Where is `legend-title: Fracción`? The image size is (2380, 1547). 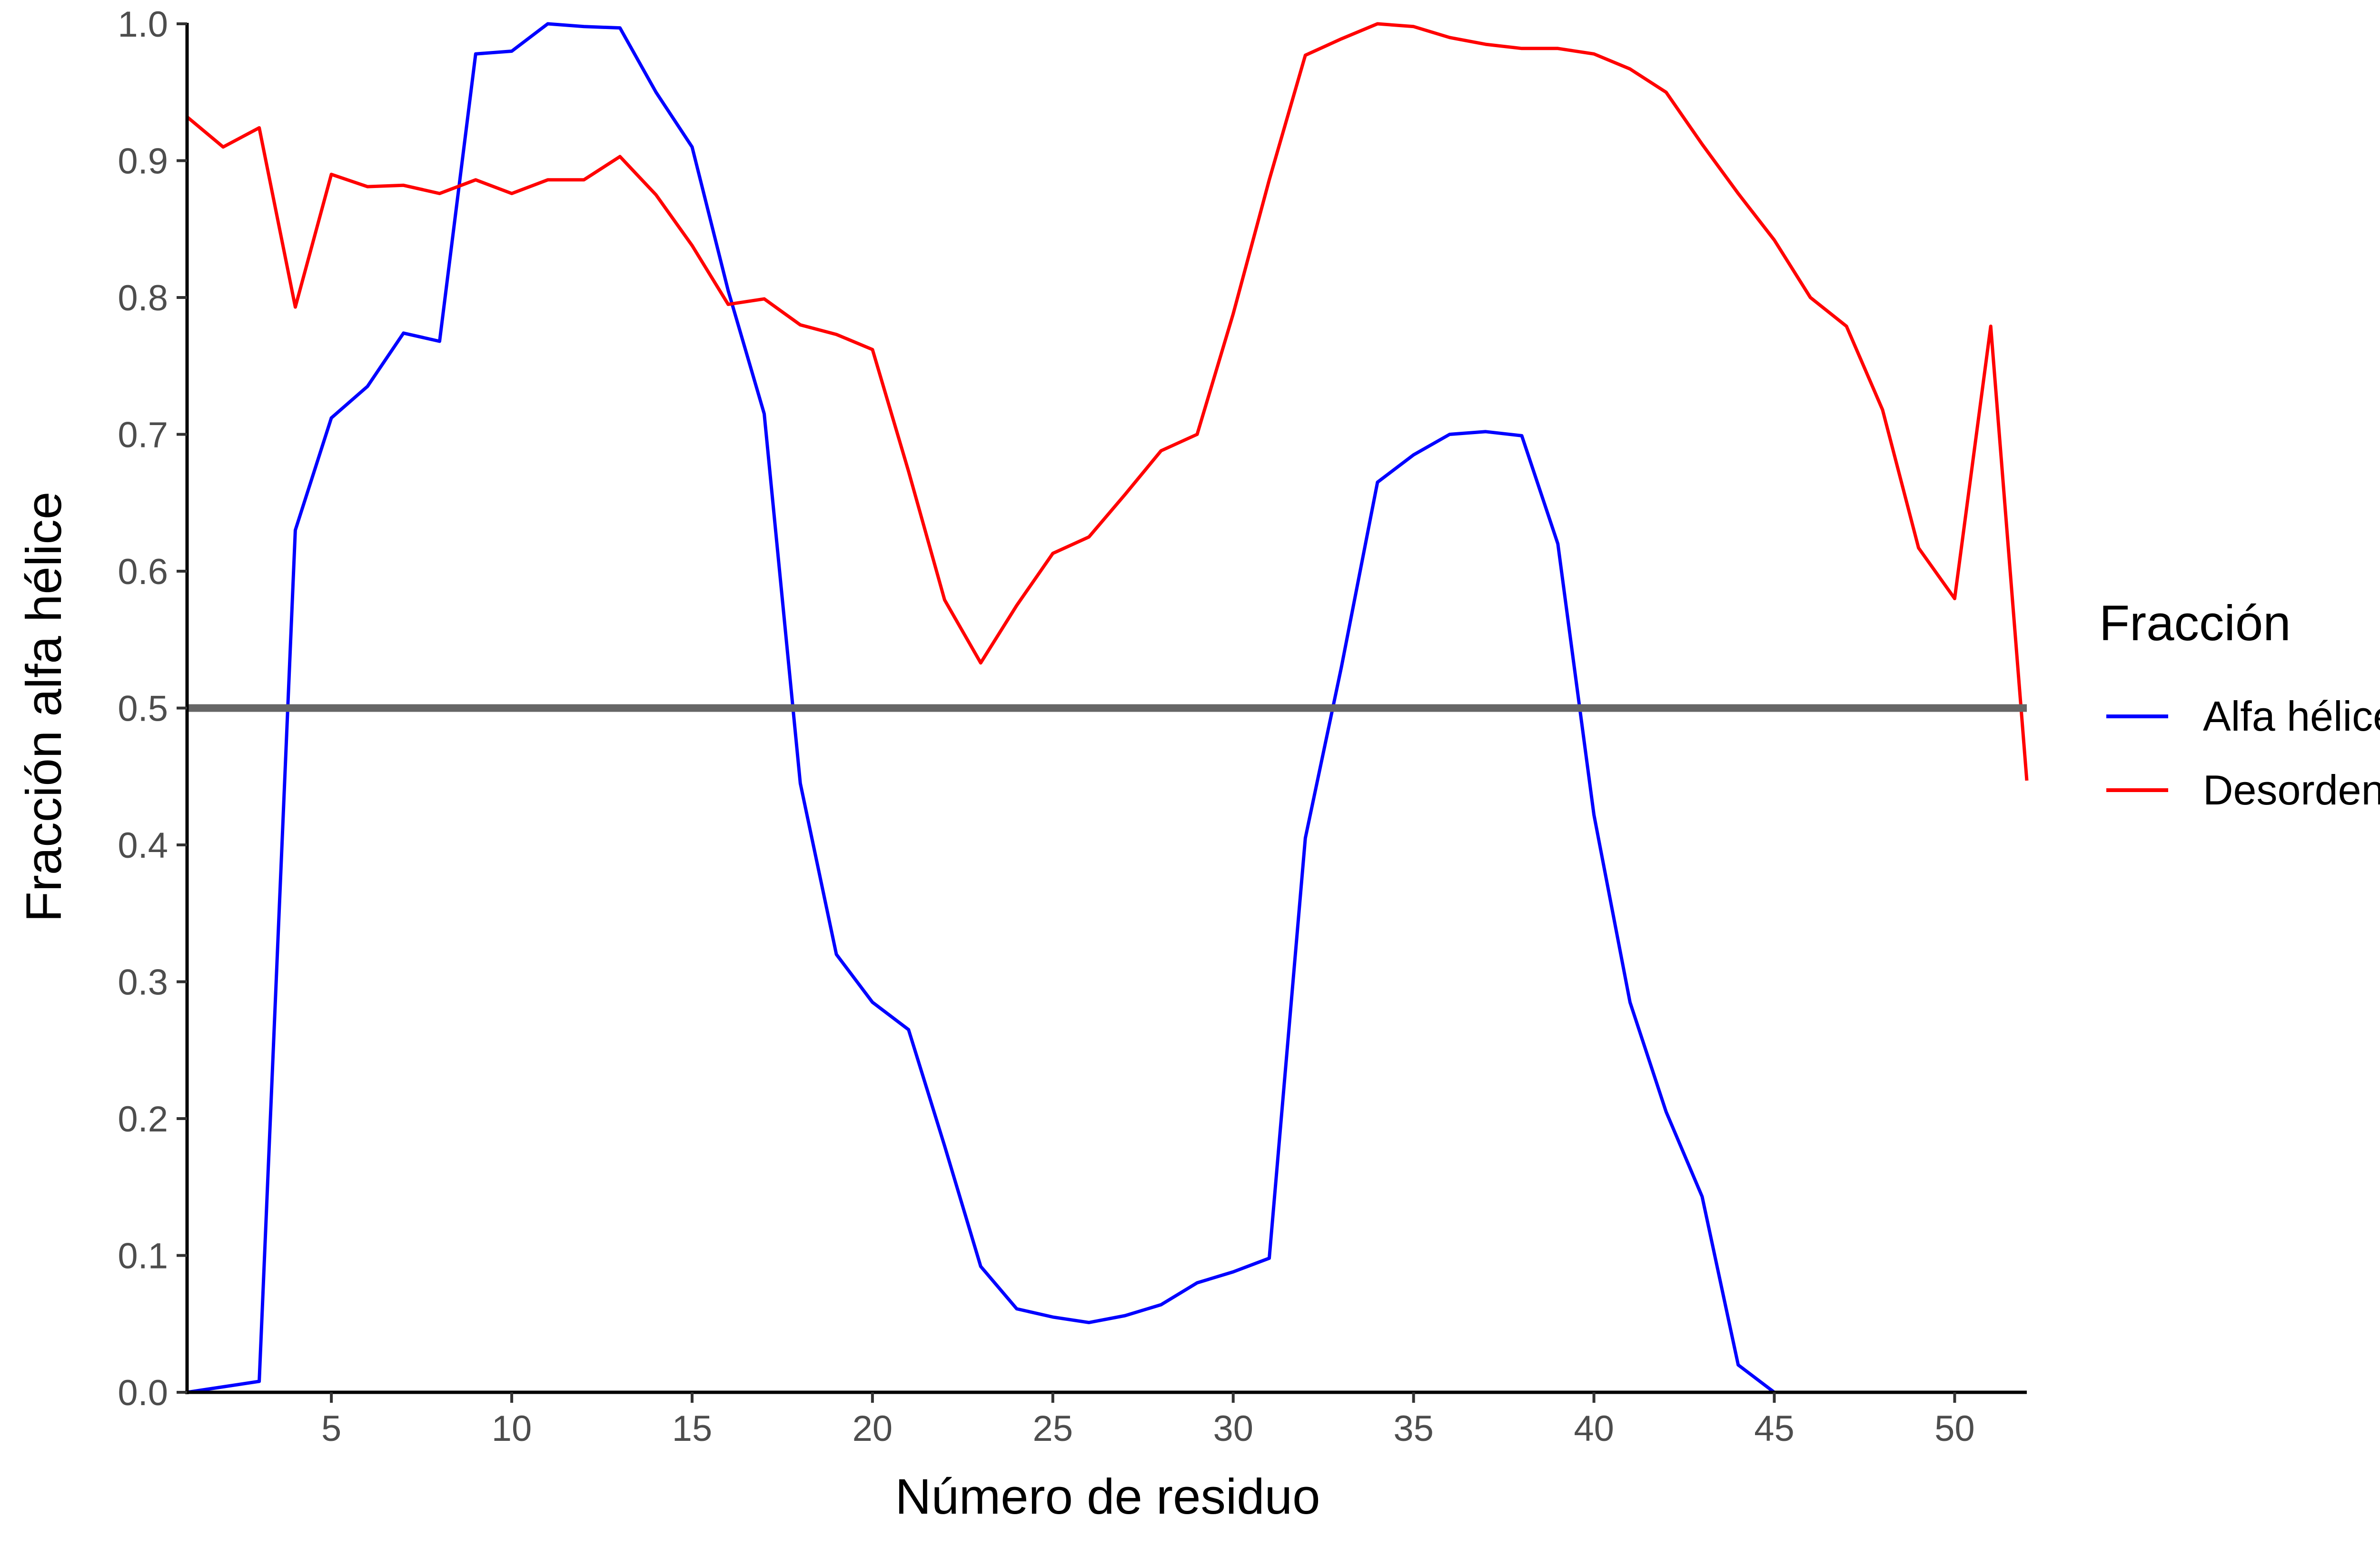
legend-title: Fracción is located at coordinates (2195, 623).